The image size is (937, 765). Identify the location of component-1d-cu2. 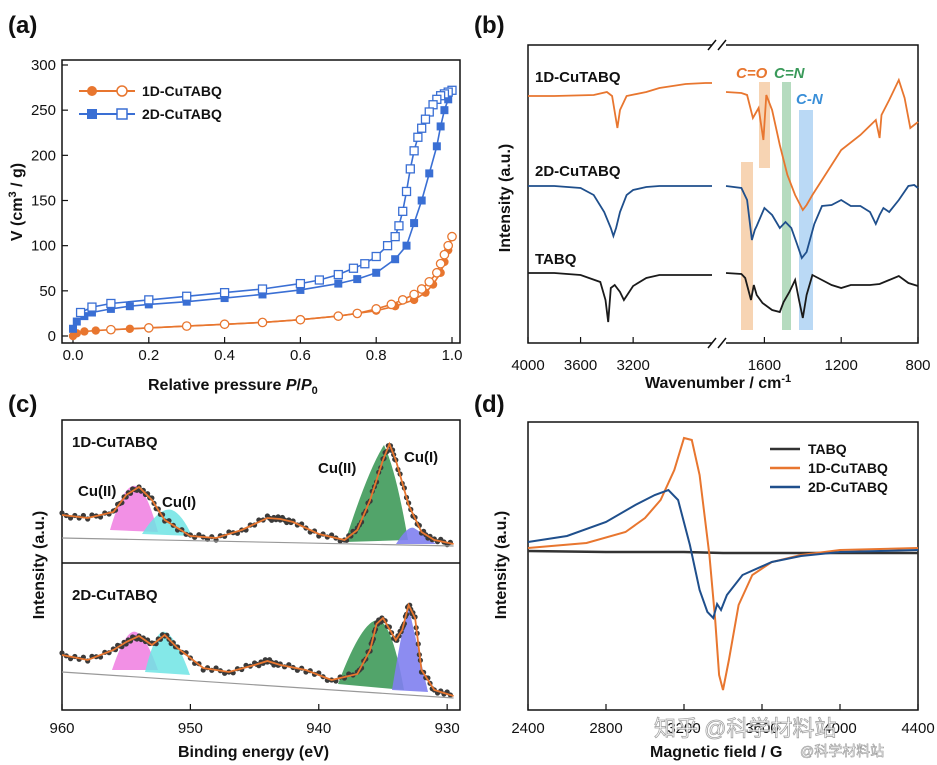
(376, 493).